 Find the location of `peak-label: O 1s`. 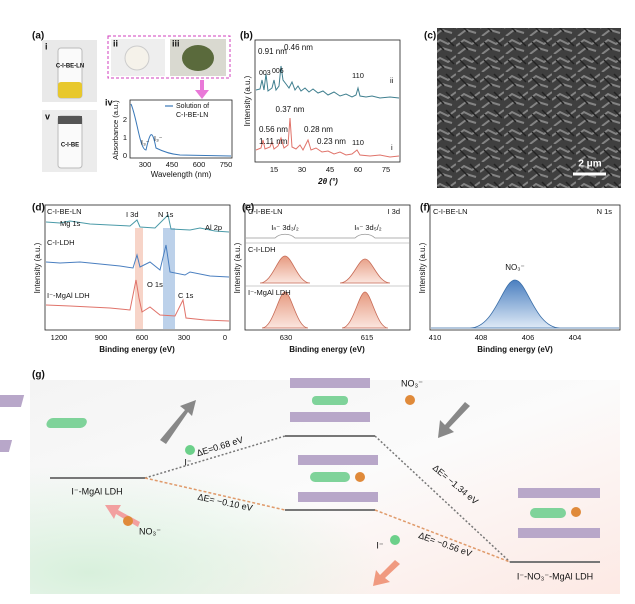

peak-label: O 1s is located at coordinates (155, 284).